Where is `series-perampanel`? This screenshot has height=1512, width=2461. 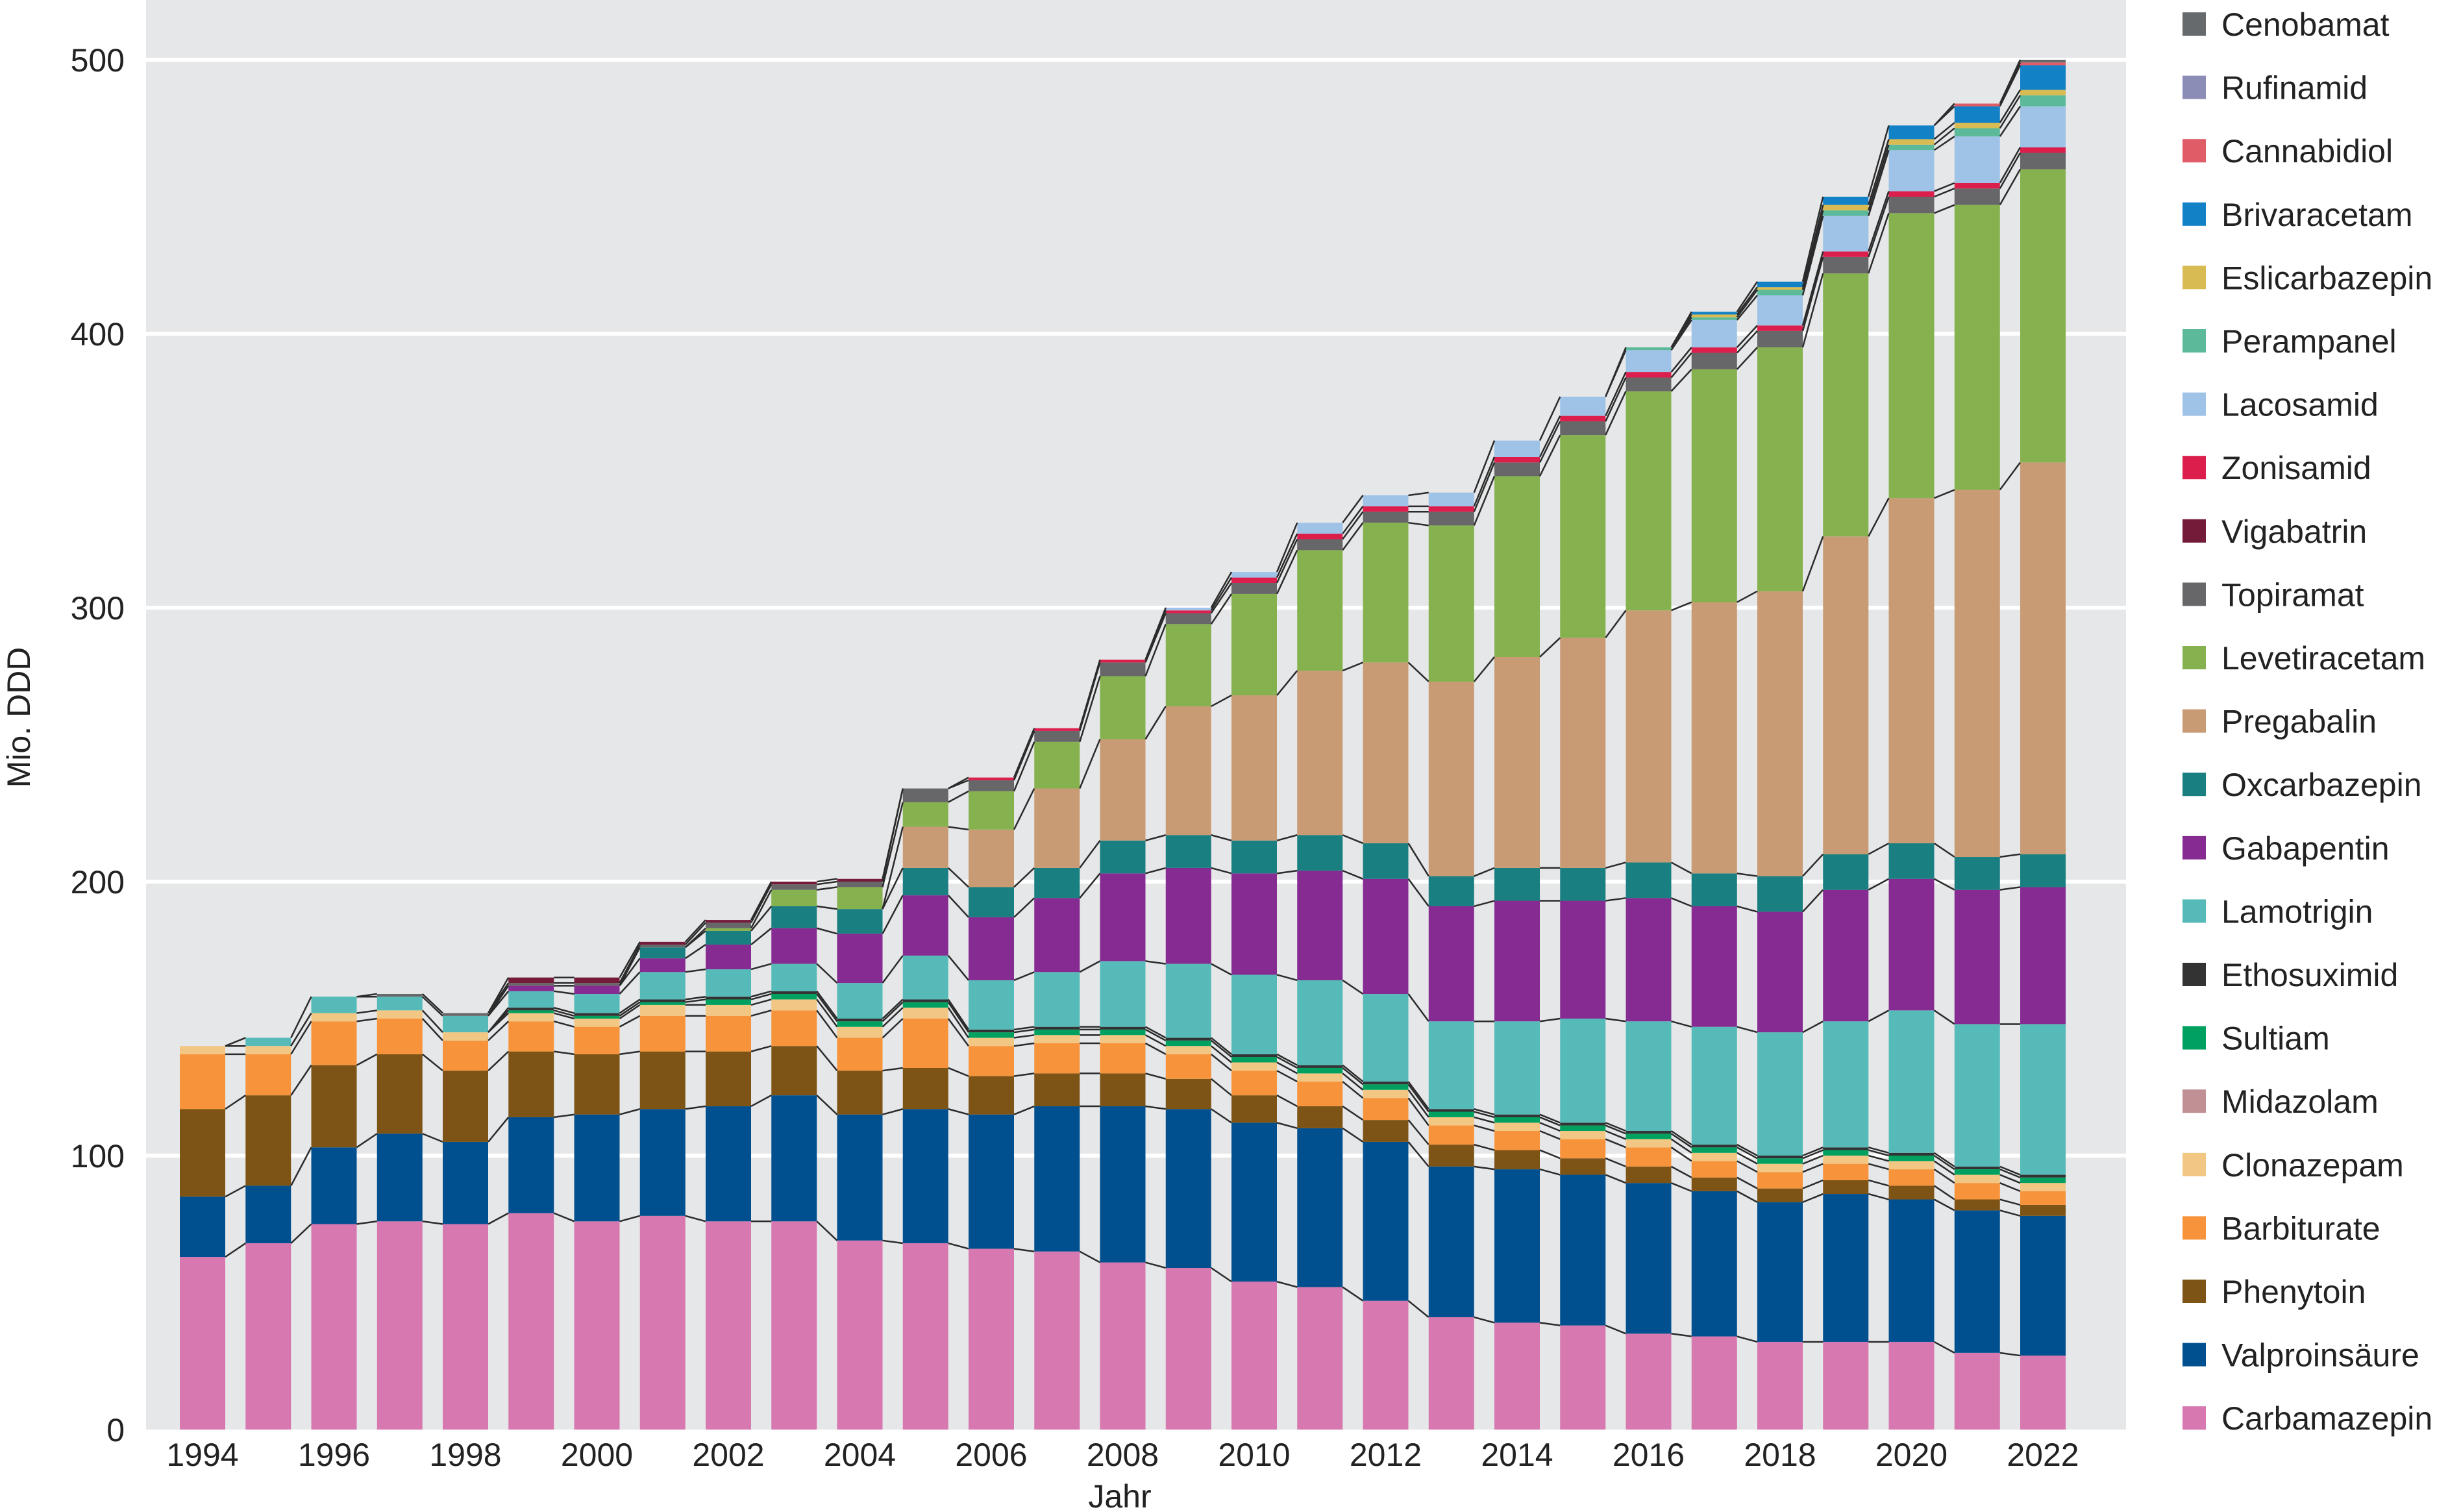
series-perampanel is located at coordinates (1846, 223).